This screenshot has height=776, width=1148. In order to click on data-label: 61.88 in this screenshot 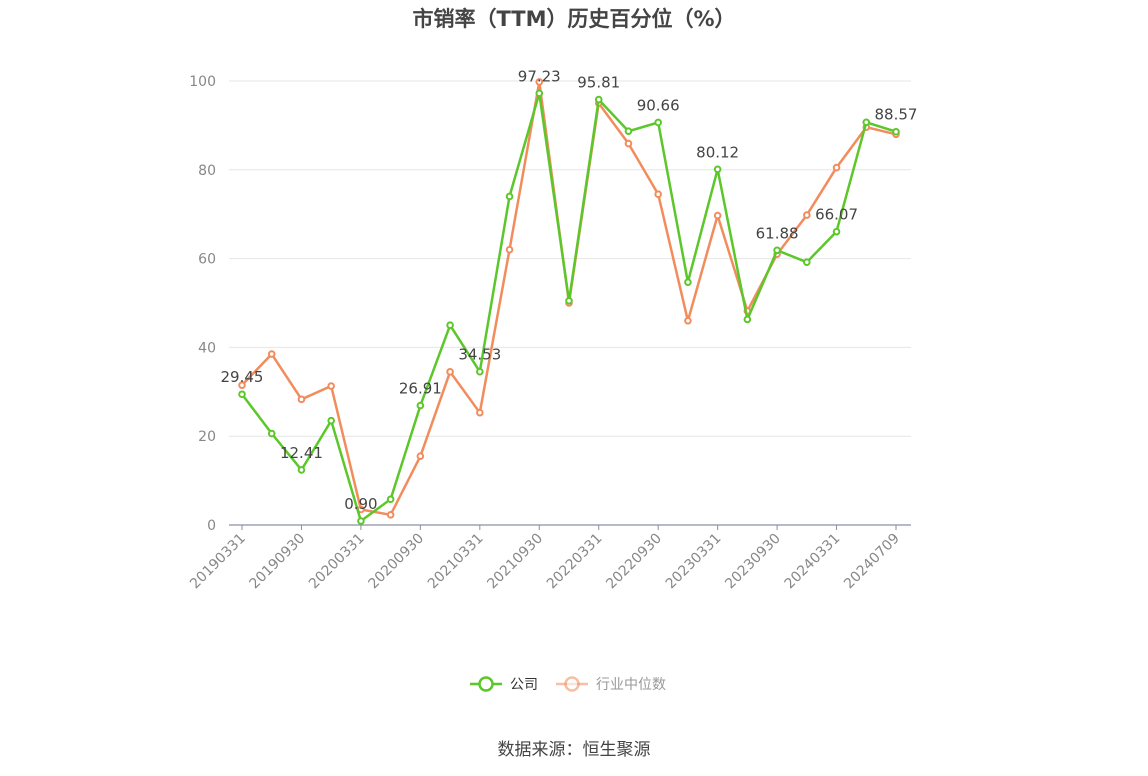, I will do `click(777, 233)`.